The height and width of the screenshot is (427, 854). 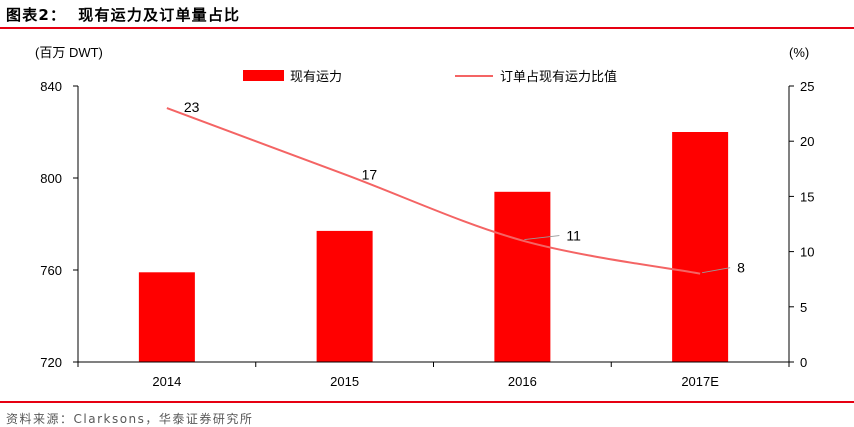 What do you see at coordinates (370, 174) in the screenshot?
I see `data-label-2015: 17` at bounding box center [370, 174].